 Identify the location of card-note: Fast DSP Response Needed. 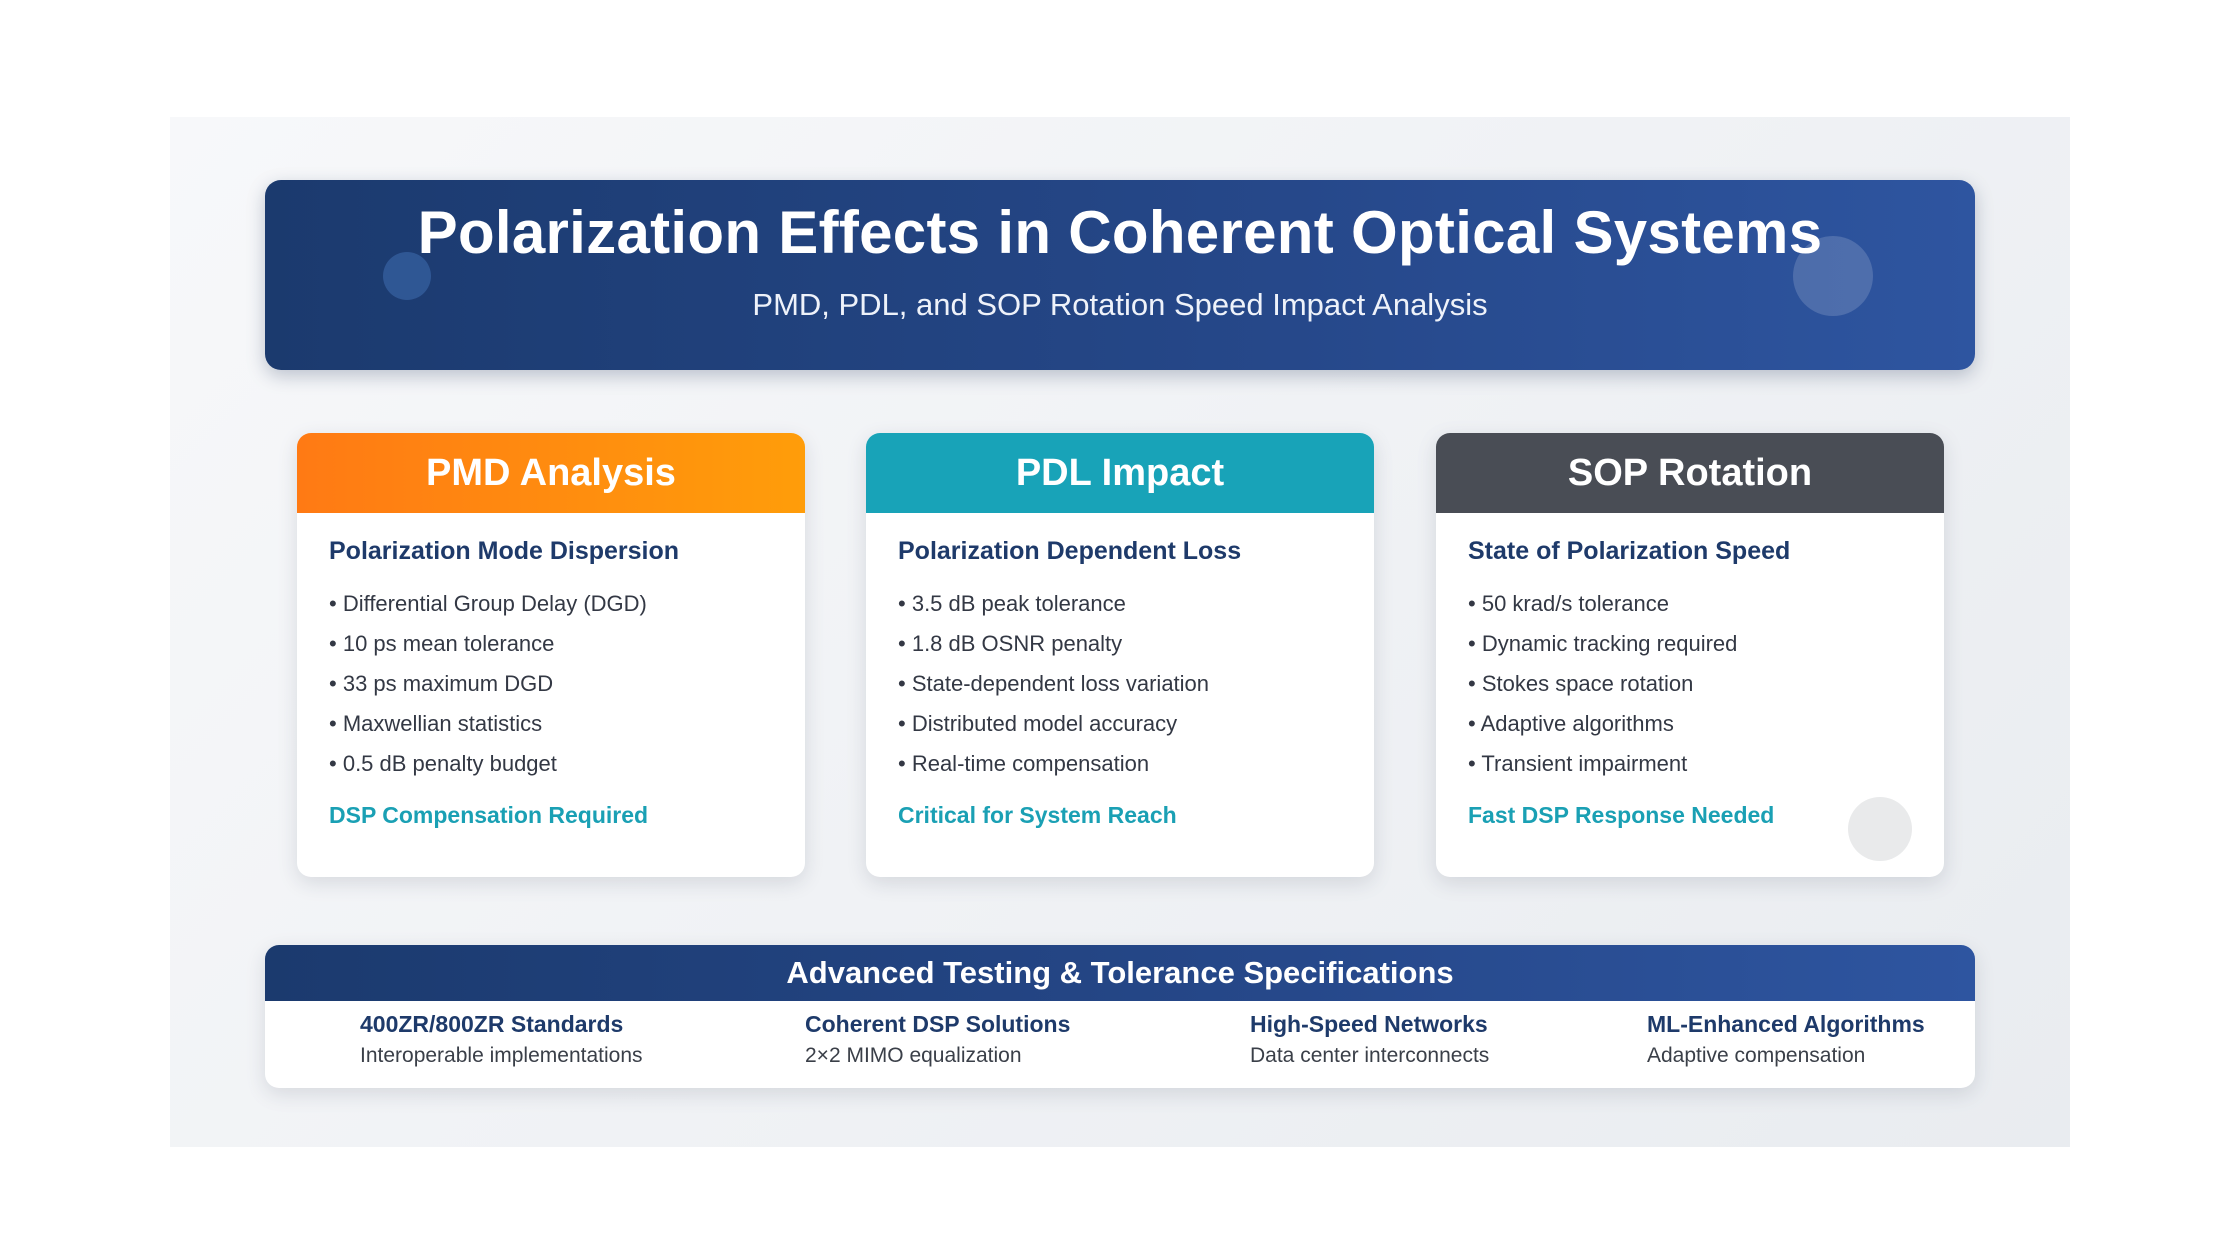
(1621, 815).